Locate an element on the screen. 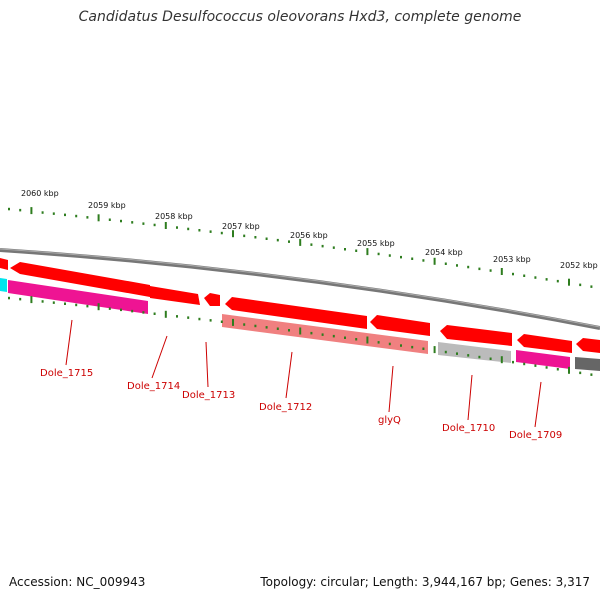 Image resolution: width=600 pixels, height=600 pixels. gene-label: Dole_1710 is located at coordinates (468, 428).